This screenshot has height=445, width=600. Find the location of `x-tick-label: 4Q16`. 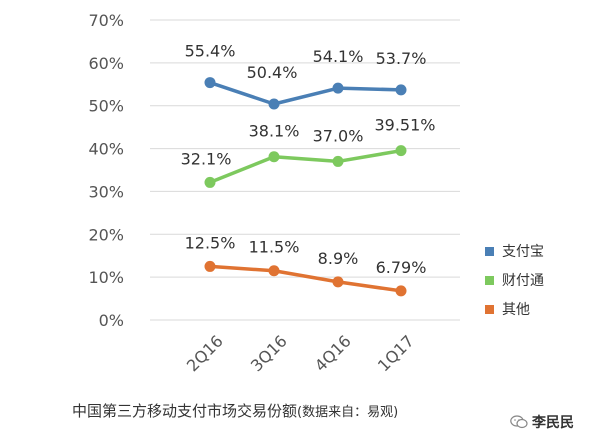

x-tick-label: 4Q16 is located at coordinates (333, 353).